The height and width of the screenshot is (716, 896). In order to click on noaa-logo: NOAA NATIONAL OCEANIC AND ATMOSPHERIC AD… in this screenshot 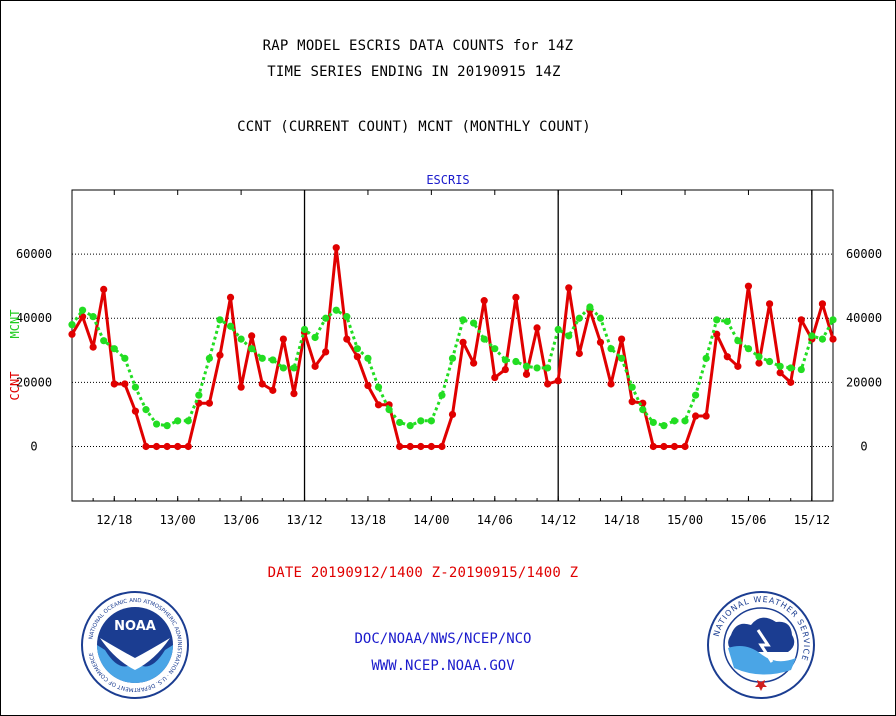, I will do `click(135, 645)`.